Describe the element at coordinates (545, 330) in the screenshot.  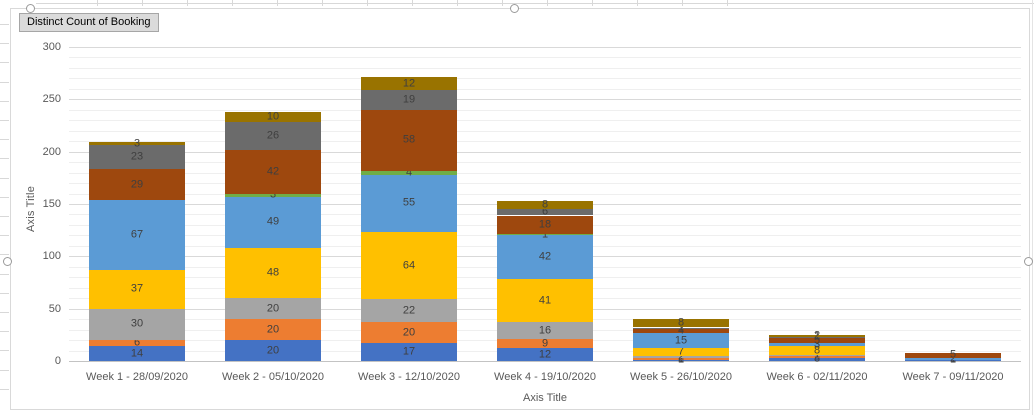
I see `bar-segment-gray-week4: 16` at that location.